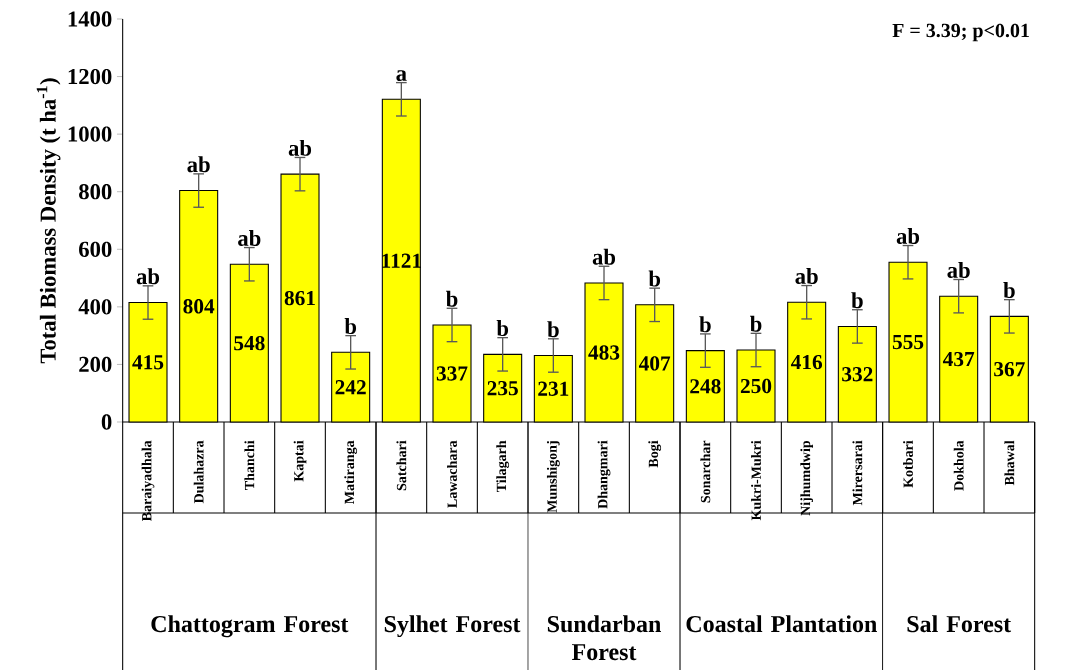 The image size is (1073, 671). What do you see at coordinates (95, 365) in the screenshot?
I see `y-tick-label: 200` at bounding box center [95, 365].